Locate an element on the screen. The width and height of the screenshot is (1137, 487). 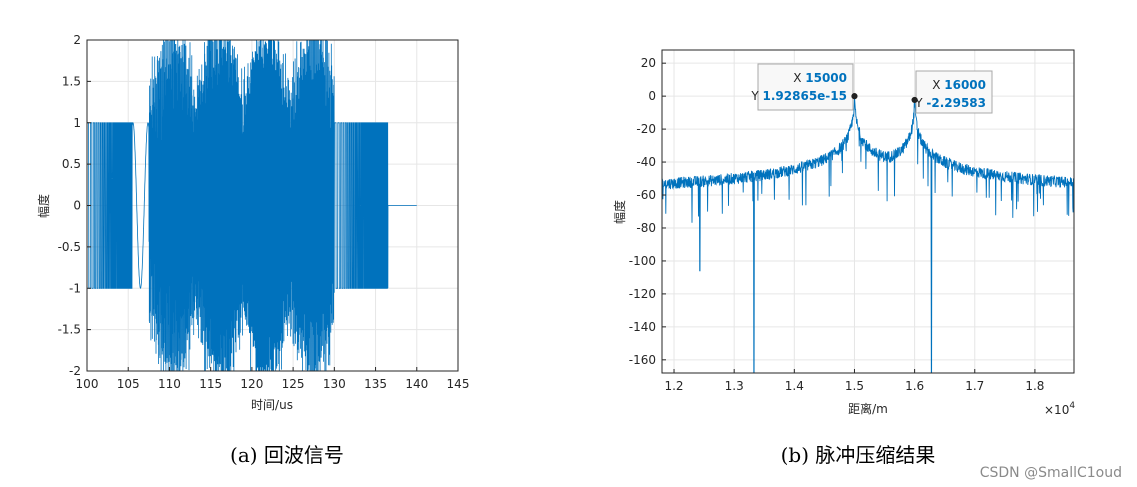
datatip-y-value: -2.29583 is located at coordinates (956, 103).